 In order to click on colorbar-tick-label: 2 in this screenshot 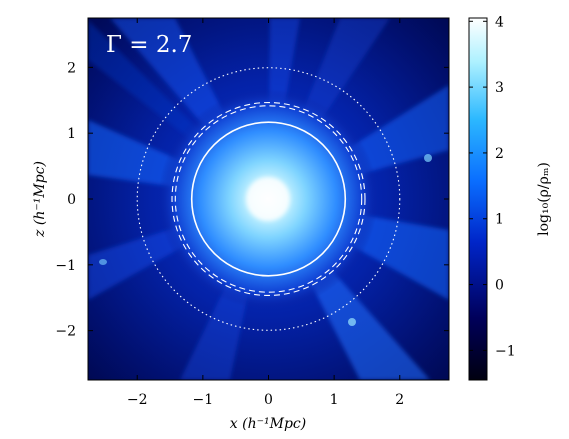, I will do `click(499, 154)`.